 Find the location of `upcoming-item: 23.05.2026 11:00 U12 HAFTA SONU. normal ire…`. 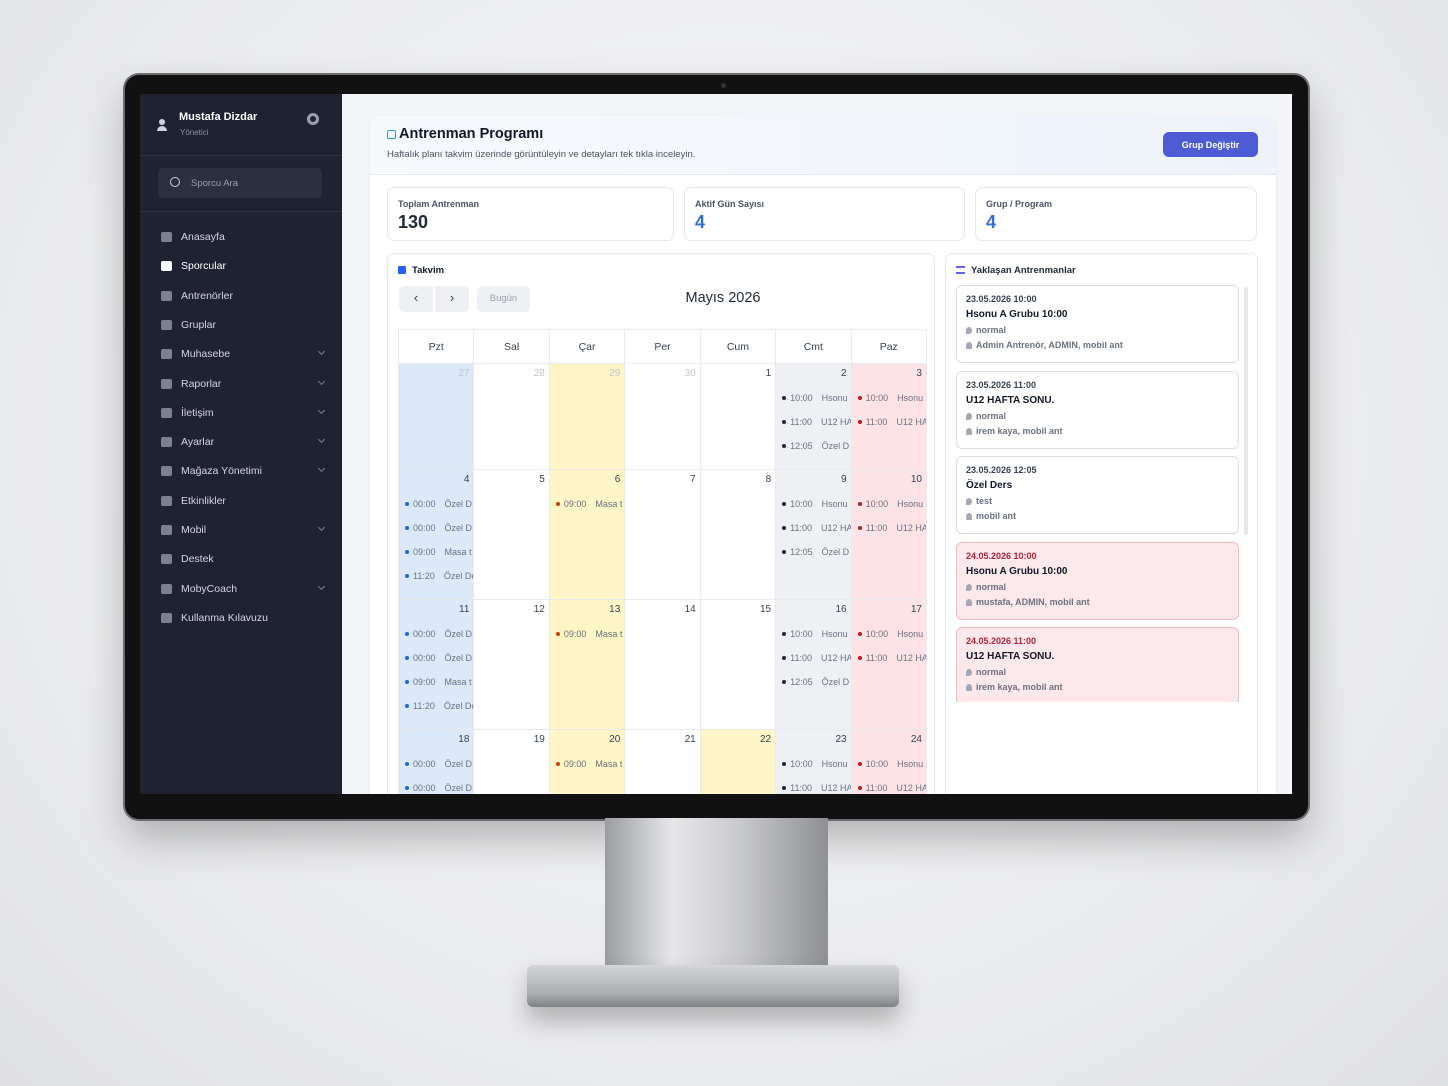

upcoming-item: 23.05.2026 11:00 U12 HAFTA SONU. normal ire… is located at coordinates (1097, 409).